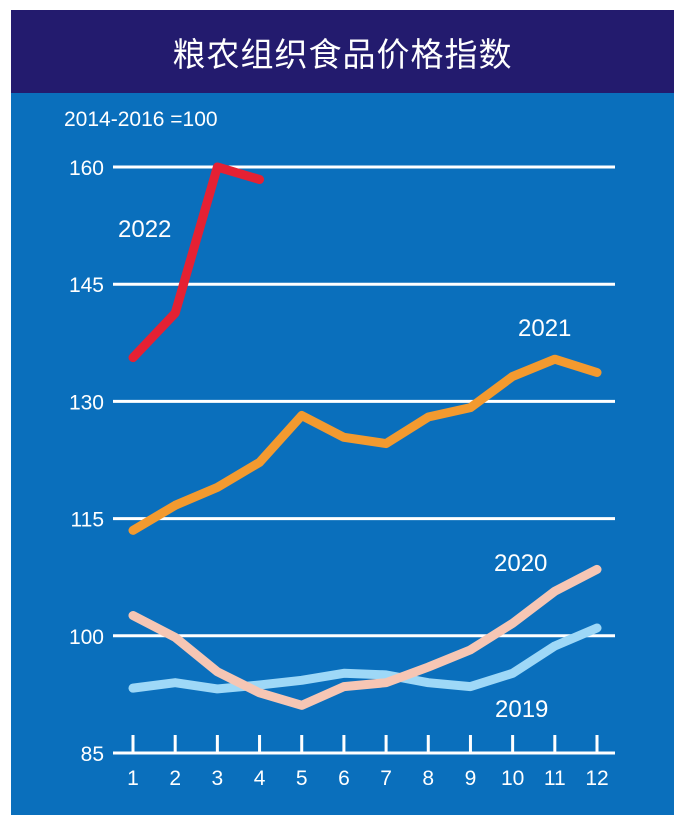 This screenshot has width=690, height=815. I want to click on y-tick-label: 115, so click(87, 520).